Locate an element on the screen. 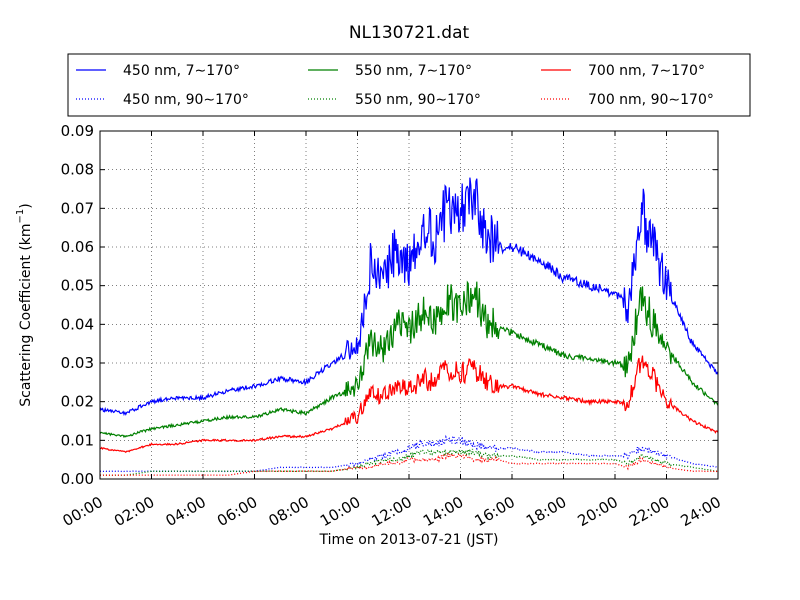  x-tick-label: 24:00 is located at coordinates (701, 511).